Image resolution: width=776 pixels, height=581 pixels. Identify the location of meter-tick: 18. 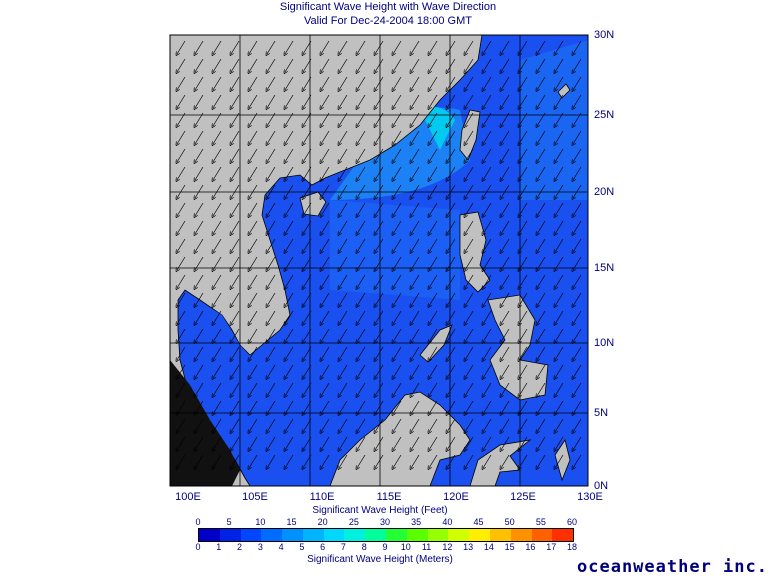
(571, 547).